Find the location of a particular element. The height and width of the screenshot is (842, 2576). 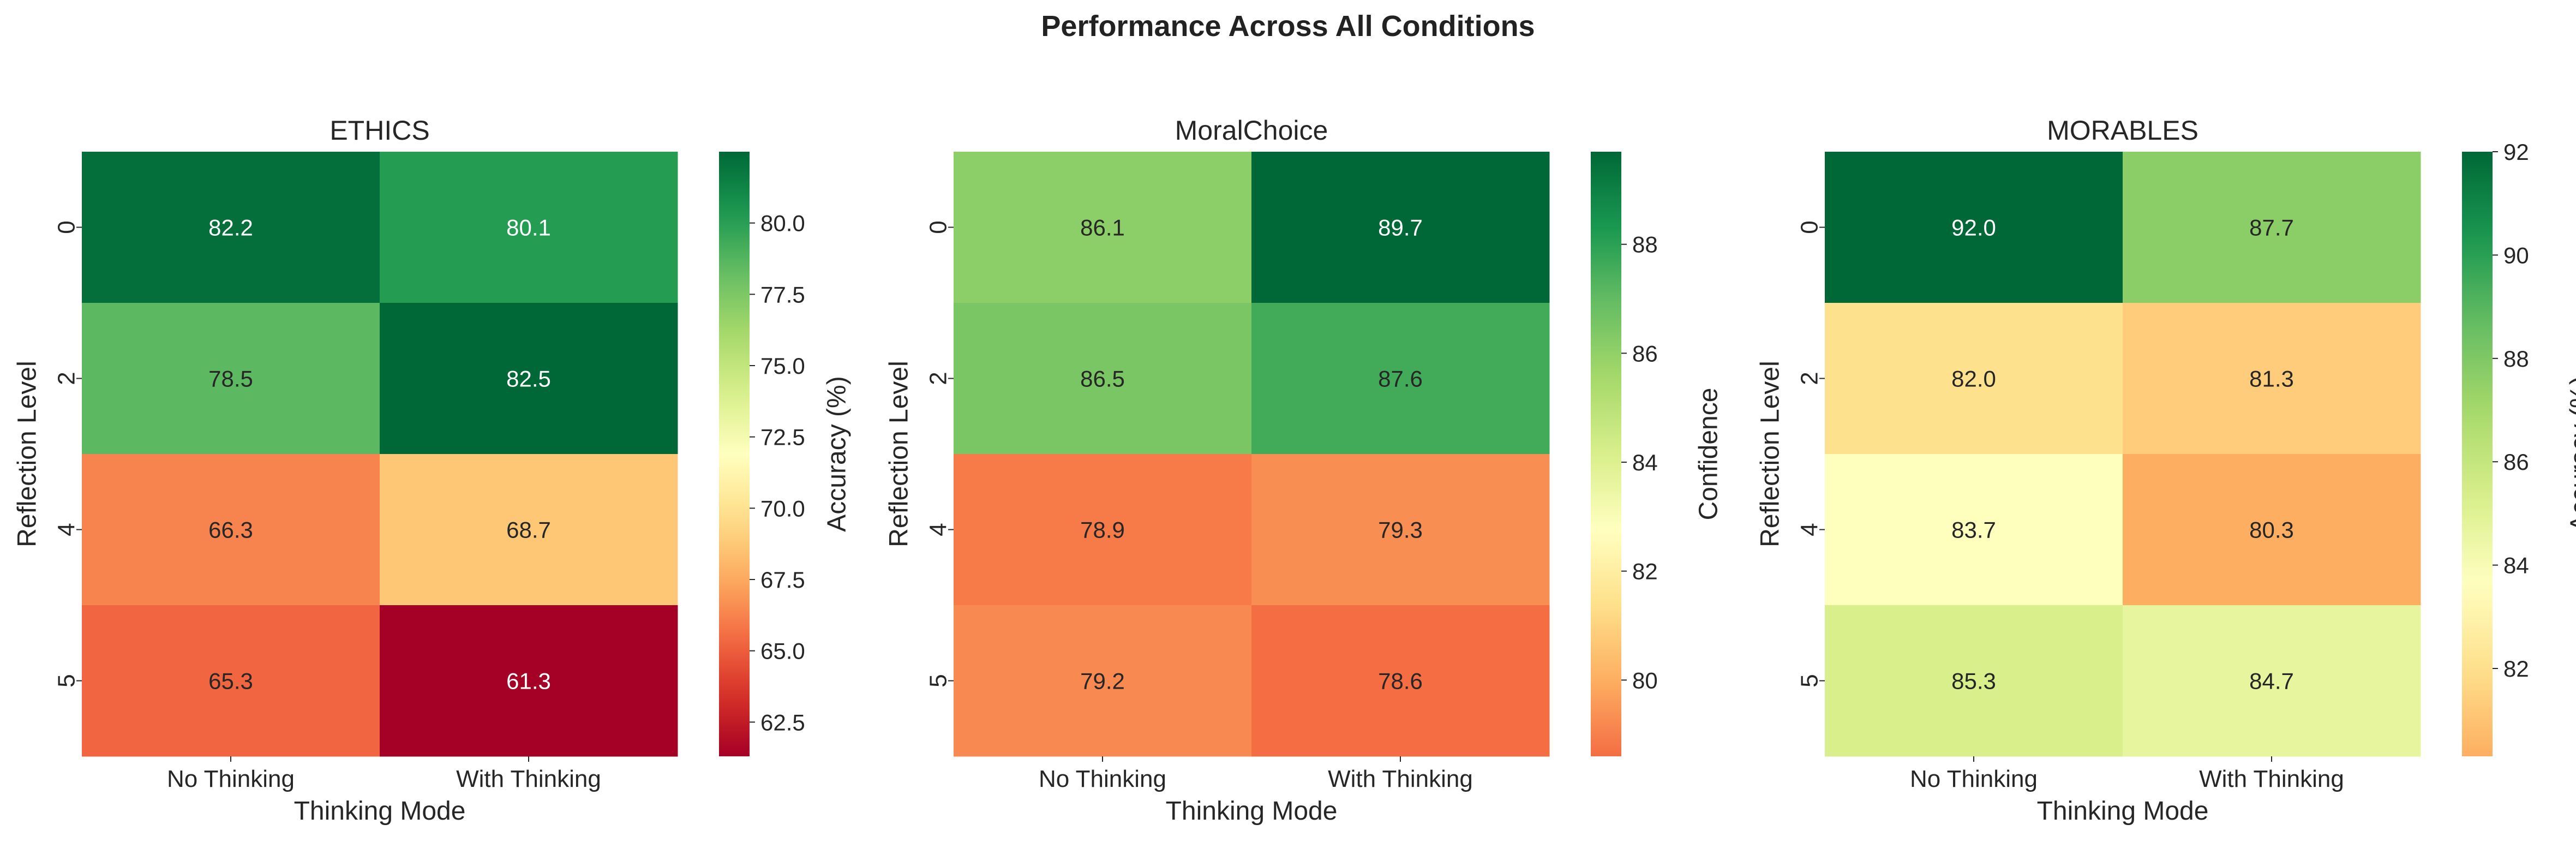

cell-value-label: 79.3 is located at coordinates (1401, 530).